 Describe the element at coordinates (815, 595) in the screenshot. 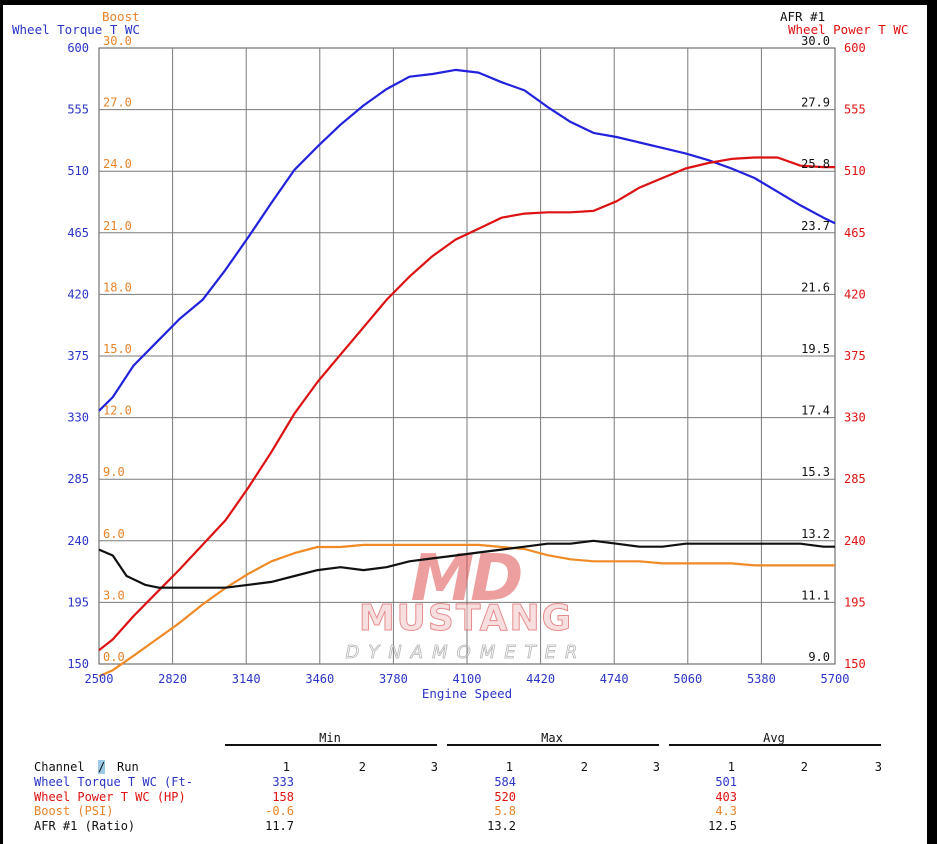

I see `afr-tick-label: 11.1` at that location.